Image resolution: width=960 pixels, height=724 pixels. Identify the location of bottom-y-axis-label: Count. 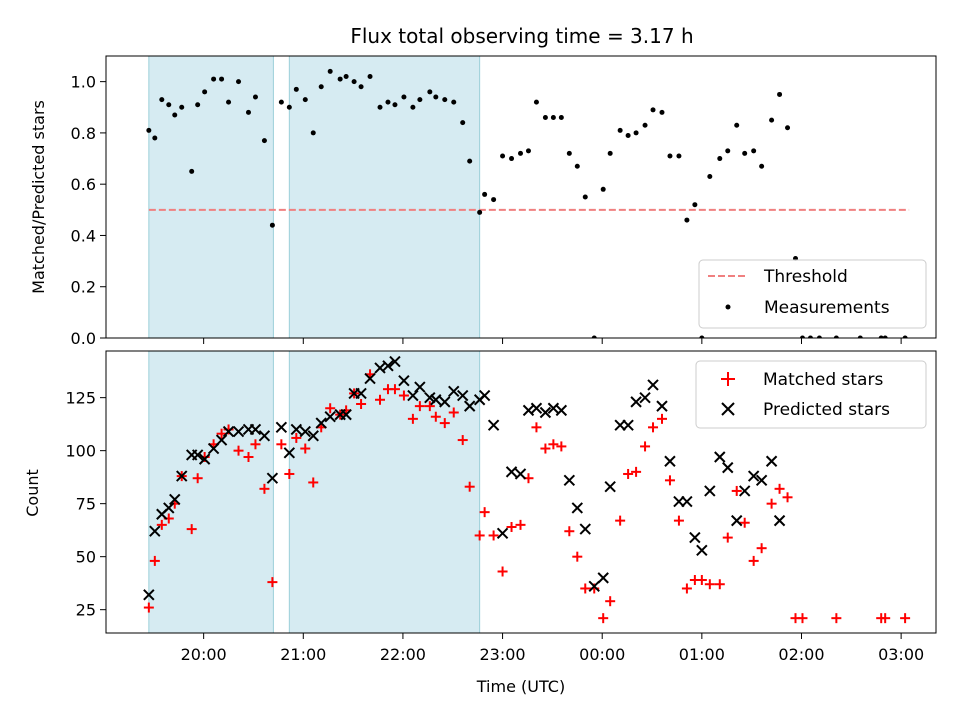
(32, 493).